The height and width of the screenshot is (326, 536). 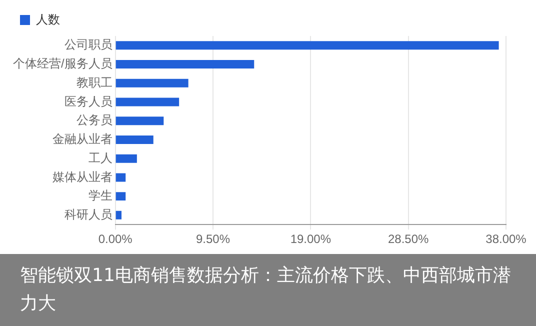 What do you see at coordinates (82, 139) in the screenshot?
I see `y-tick-label: 金融从业者` at bounding box center [82, 139].